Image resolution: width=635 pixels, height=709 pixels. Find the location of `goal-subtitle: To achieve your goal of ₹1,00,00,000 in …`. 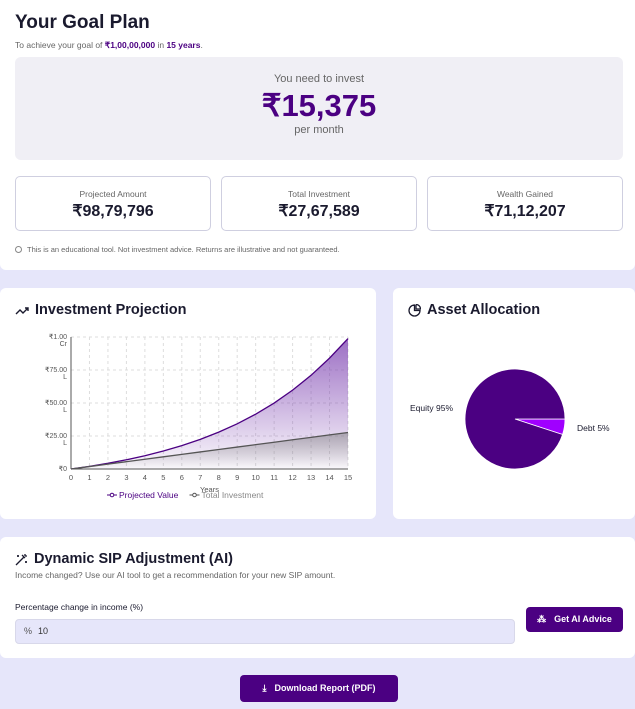

goal-subtitle: To achieve your goal of ₹1,00,00,000 in … is located at coordinates (109, 45).